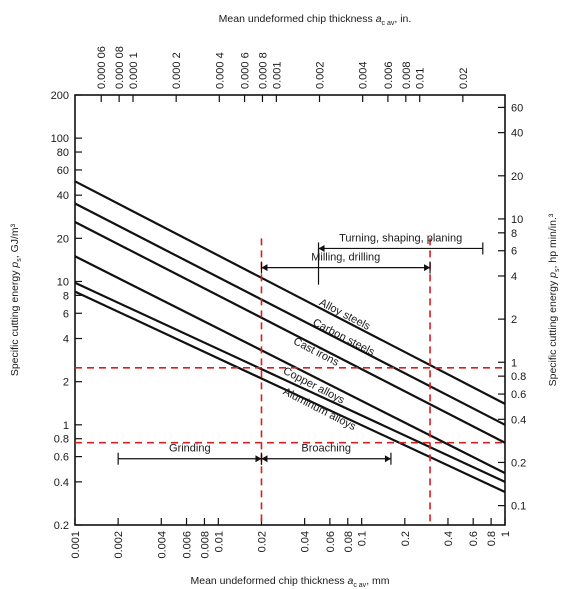 This screenshot has width=561, height=589. What do you see at coordinates (514, 320) in the screenshot?
I see `y-right-tick-label: 2` at bounding box center [514, 320].